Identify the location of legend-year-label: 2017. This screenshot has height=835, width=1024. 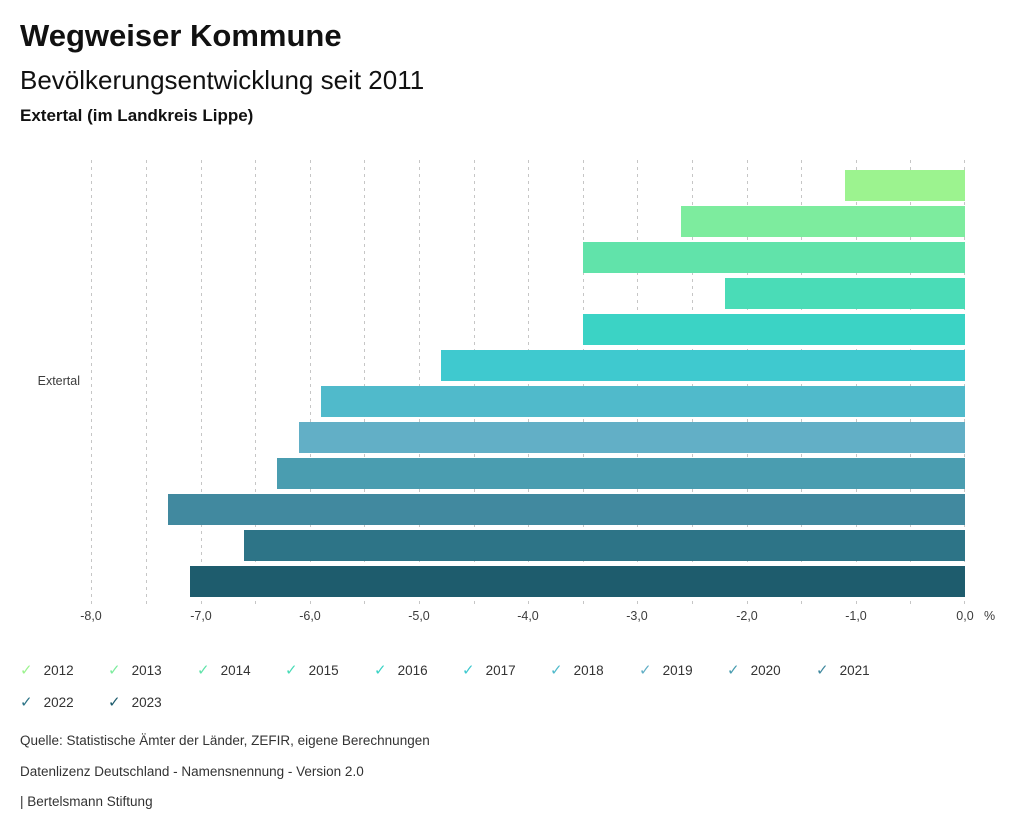
(500, 670).